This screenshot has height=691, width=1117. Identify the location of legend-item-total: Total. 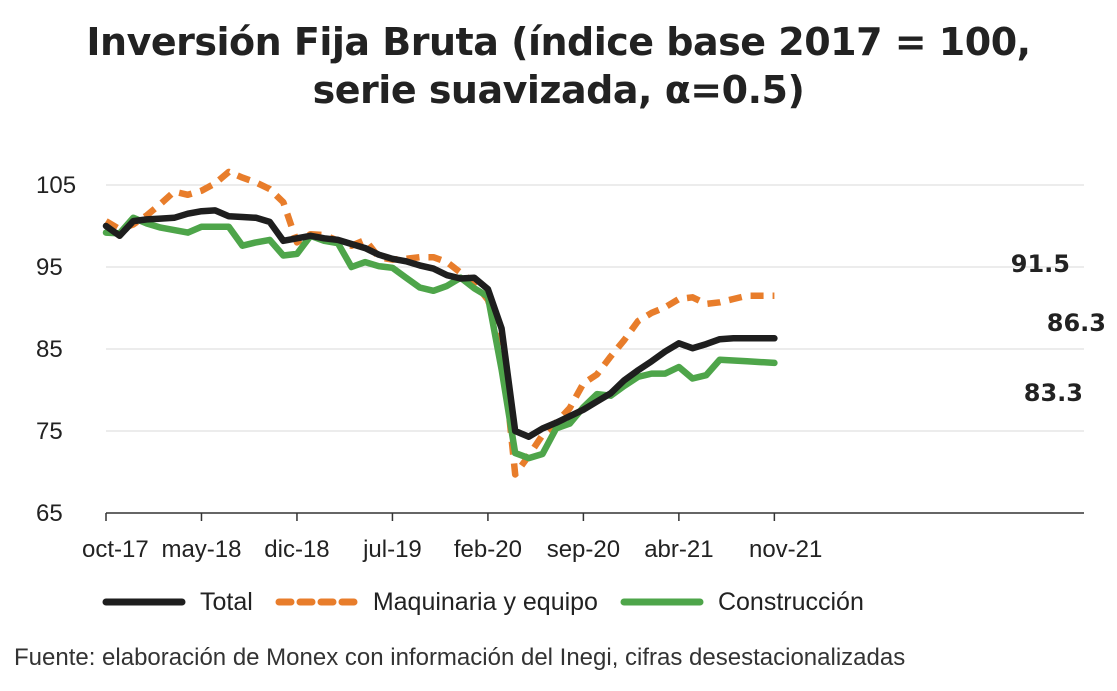
(177, 602).